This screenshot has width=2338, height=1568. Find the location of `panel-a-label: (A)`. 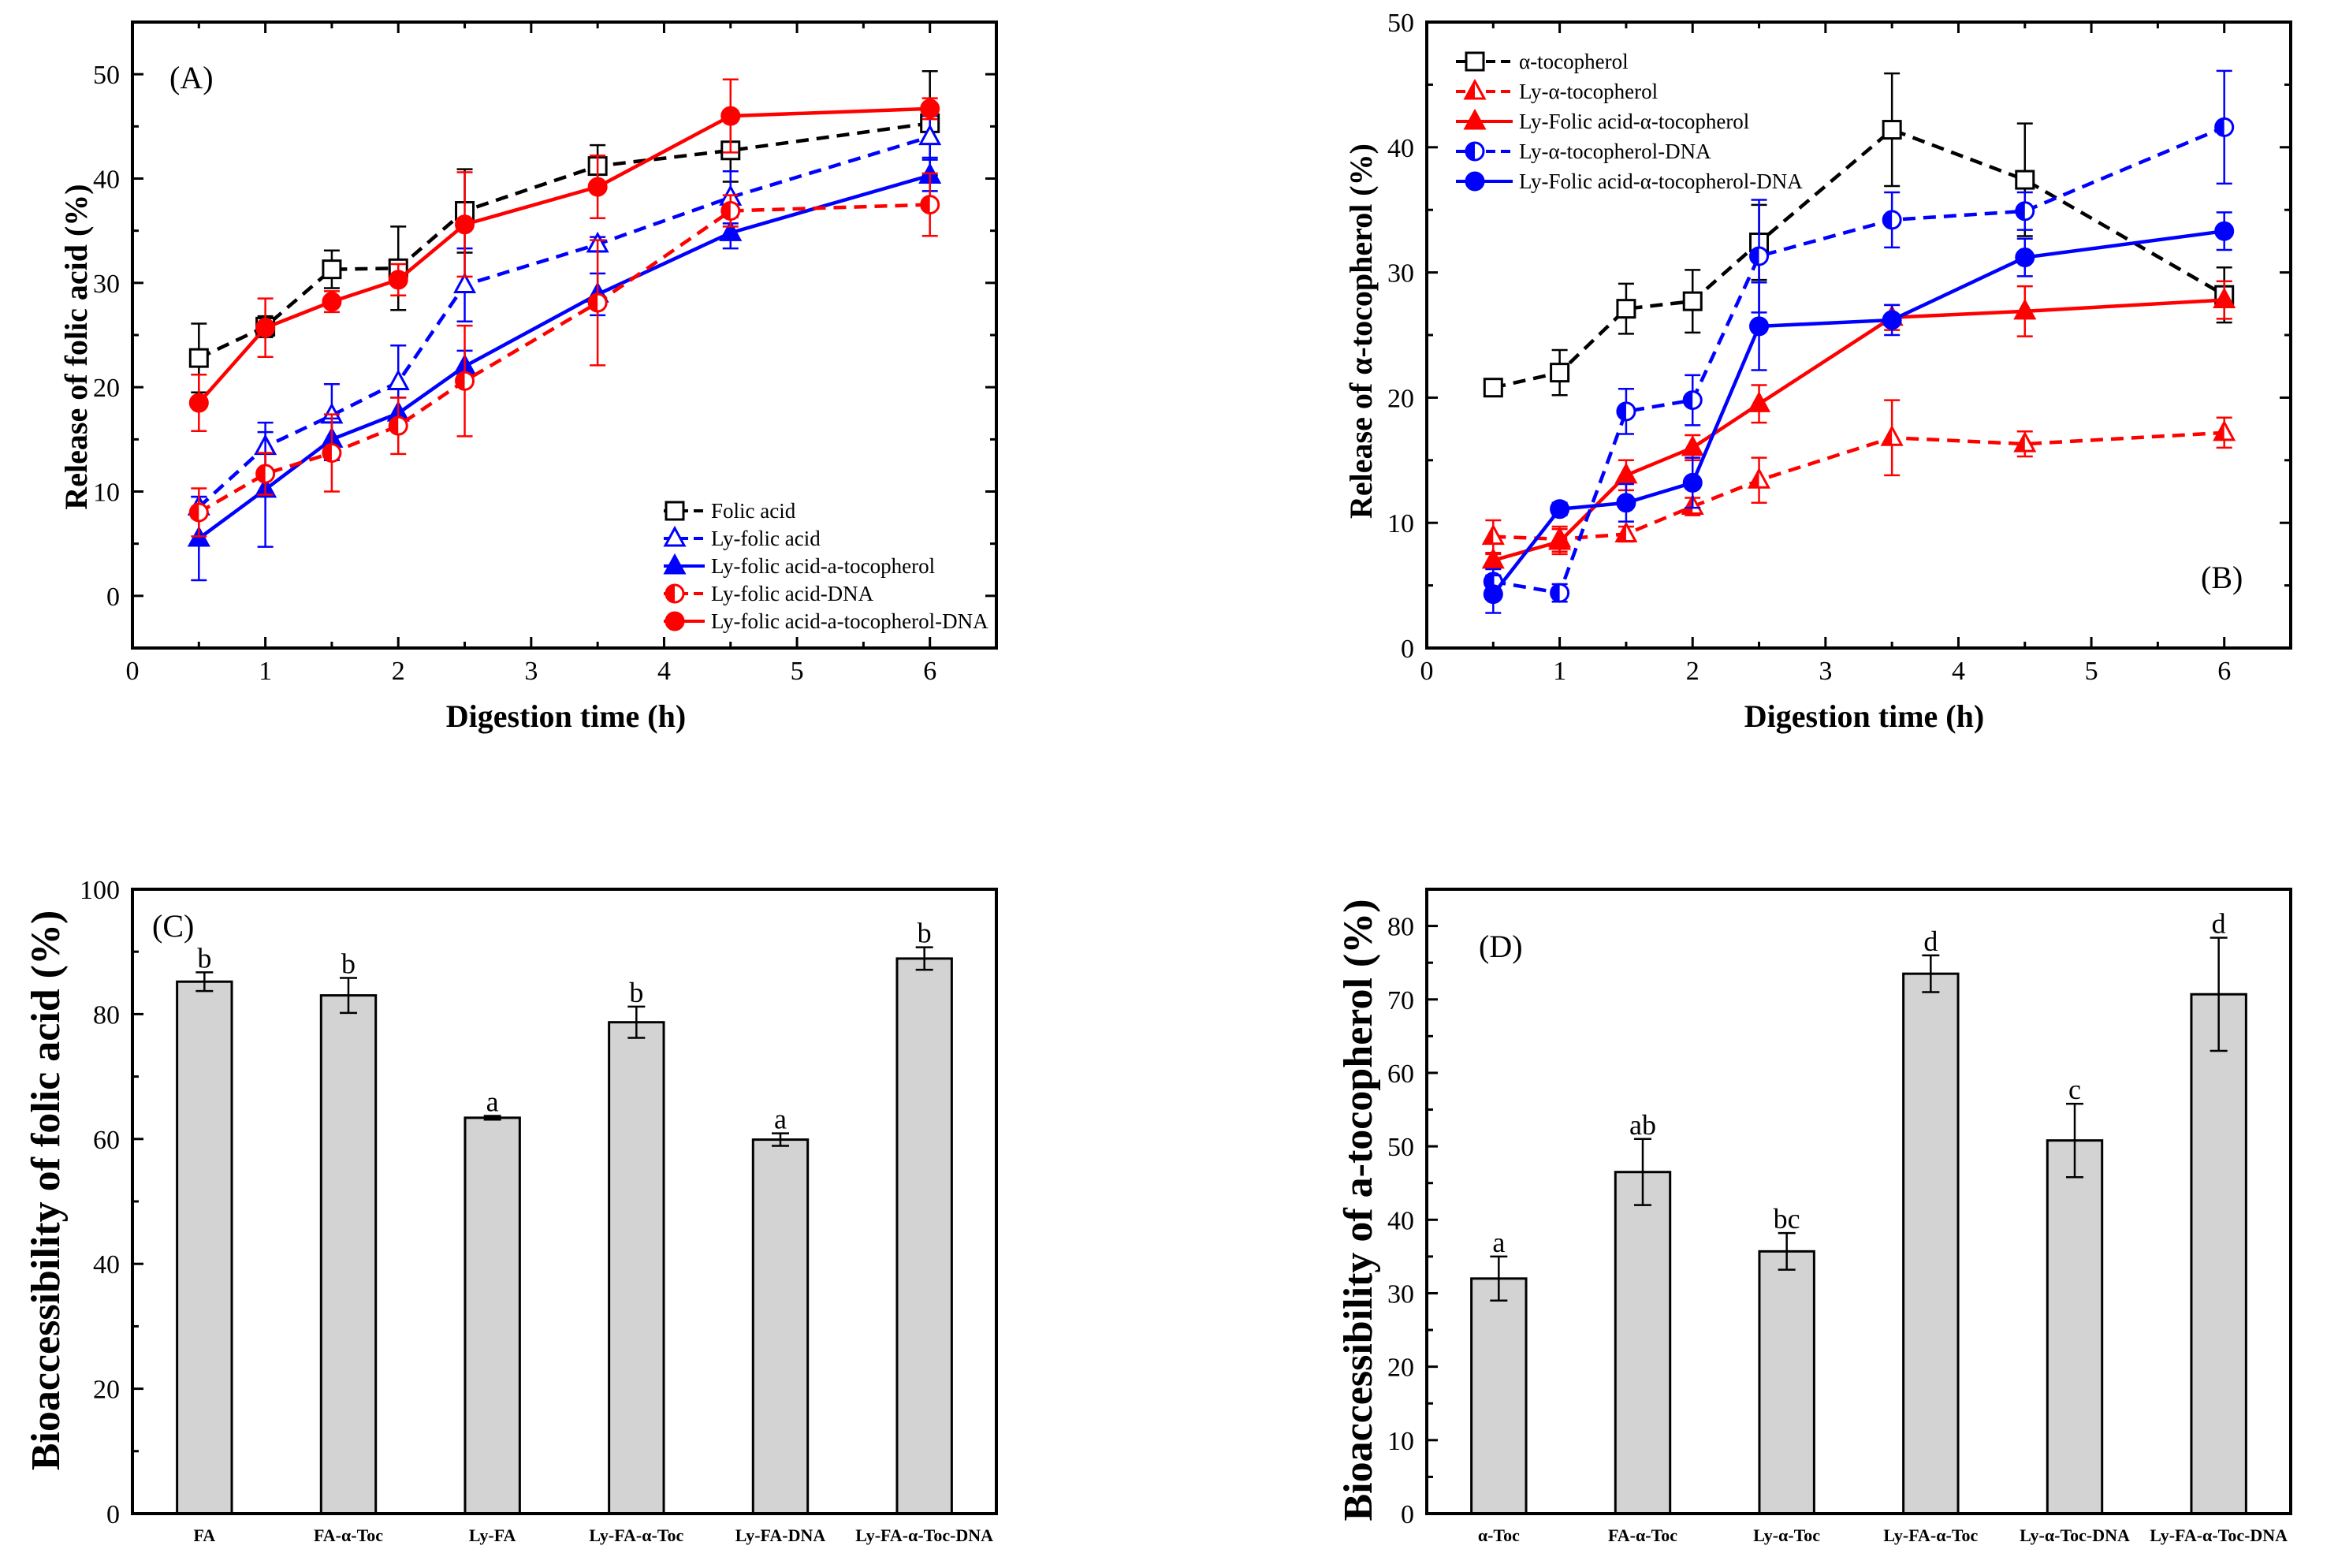

panel-a-label: (A) is located at coordinates (191, 77).